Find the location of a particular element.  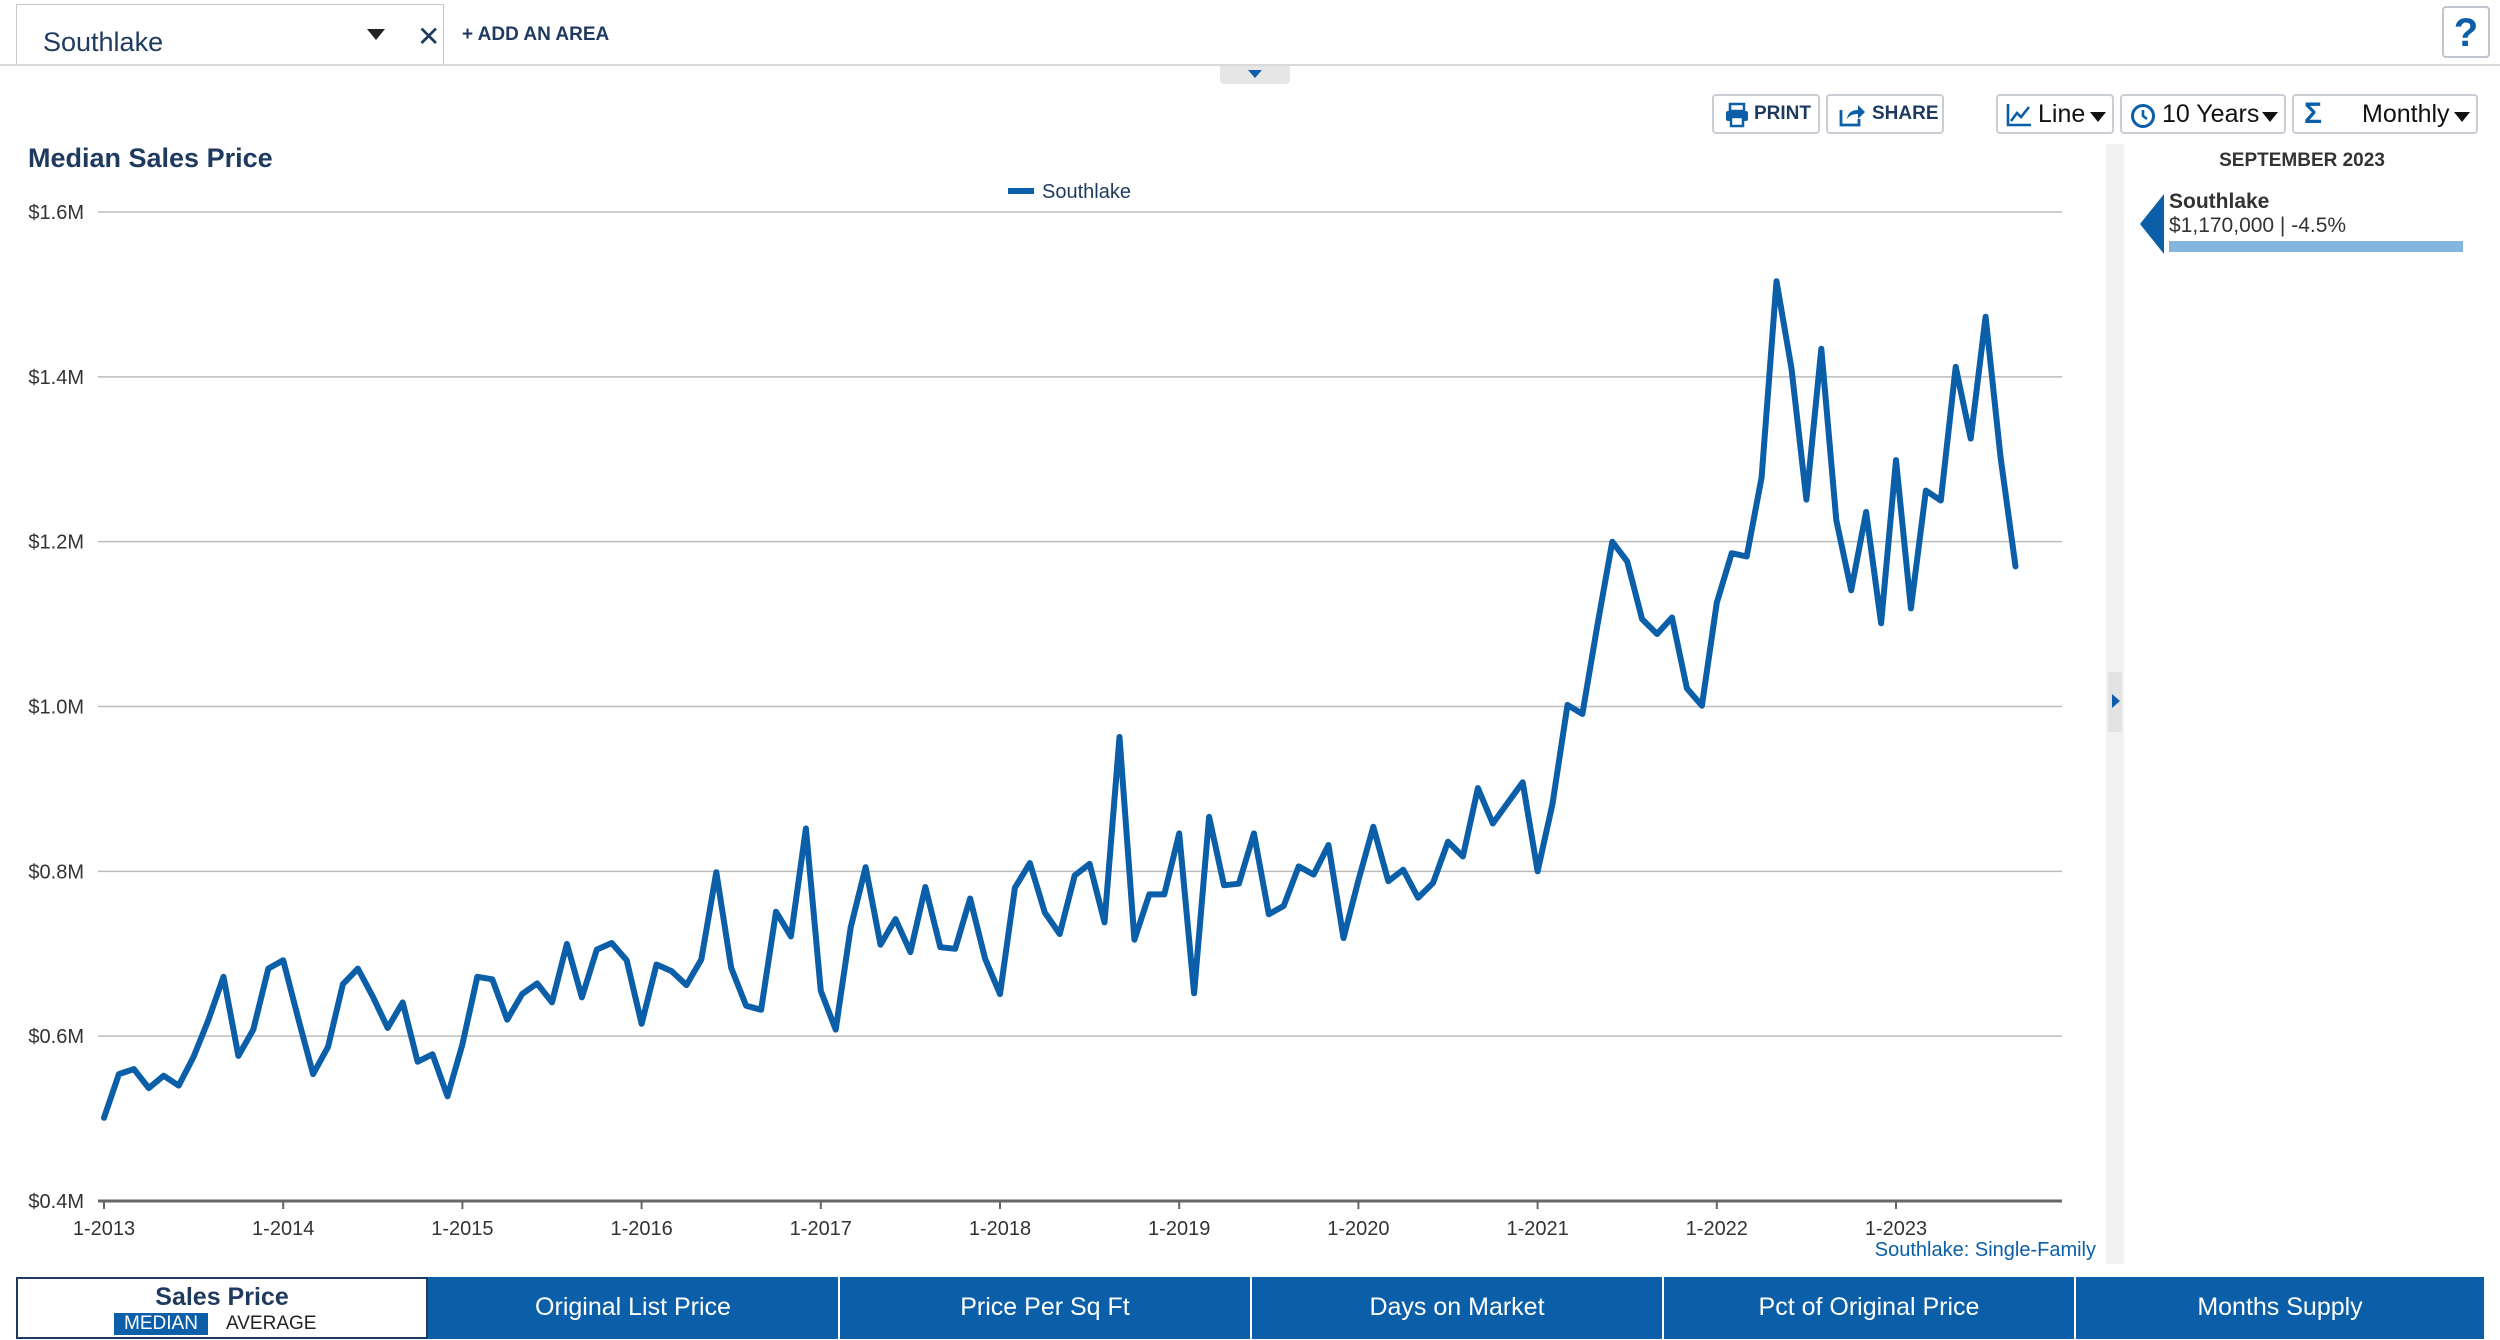

x-tick-label: 1-2021 is located at coordinates (1537, 1229).